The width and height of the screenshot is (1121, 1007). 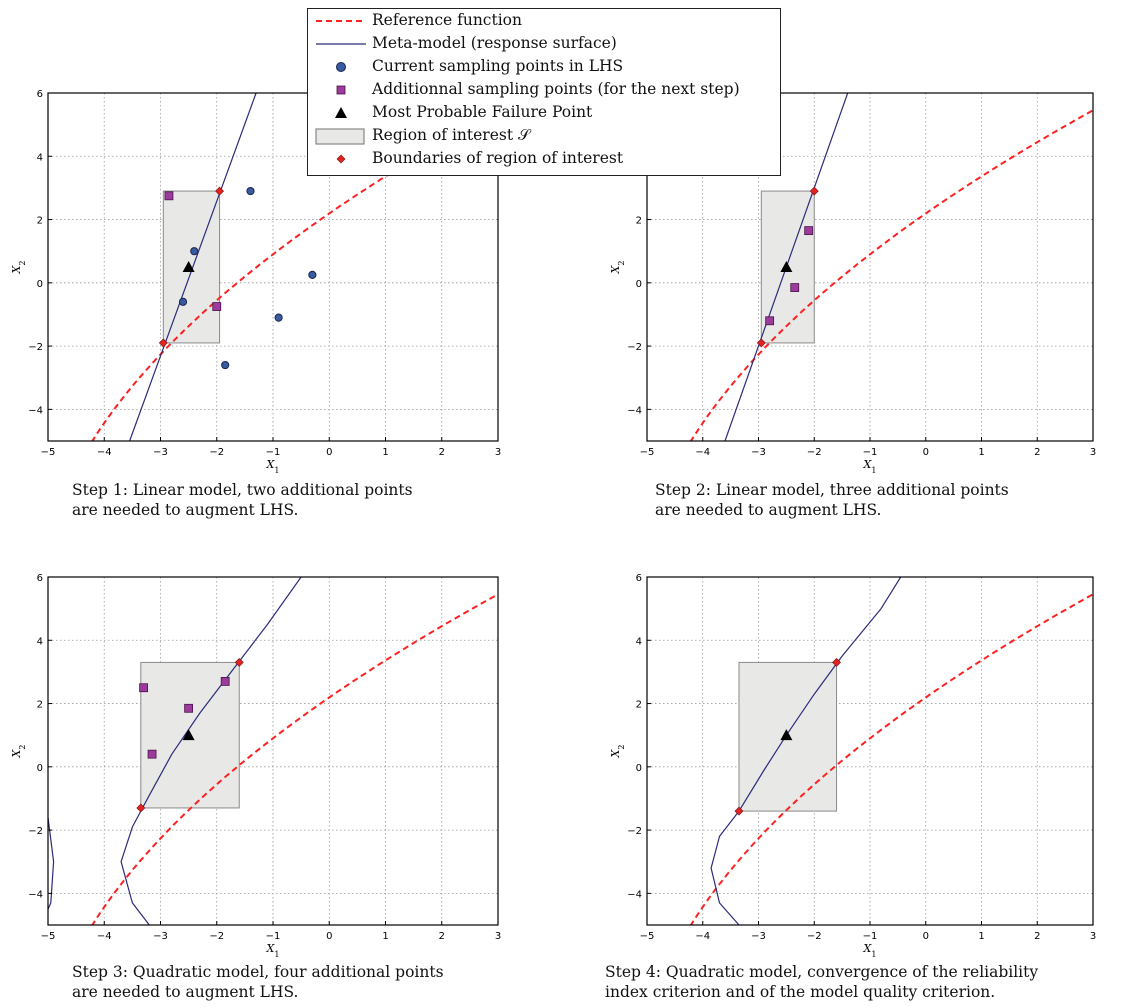 I want to click on x-tick-label: −5, so click(x=48, y=936).